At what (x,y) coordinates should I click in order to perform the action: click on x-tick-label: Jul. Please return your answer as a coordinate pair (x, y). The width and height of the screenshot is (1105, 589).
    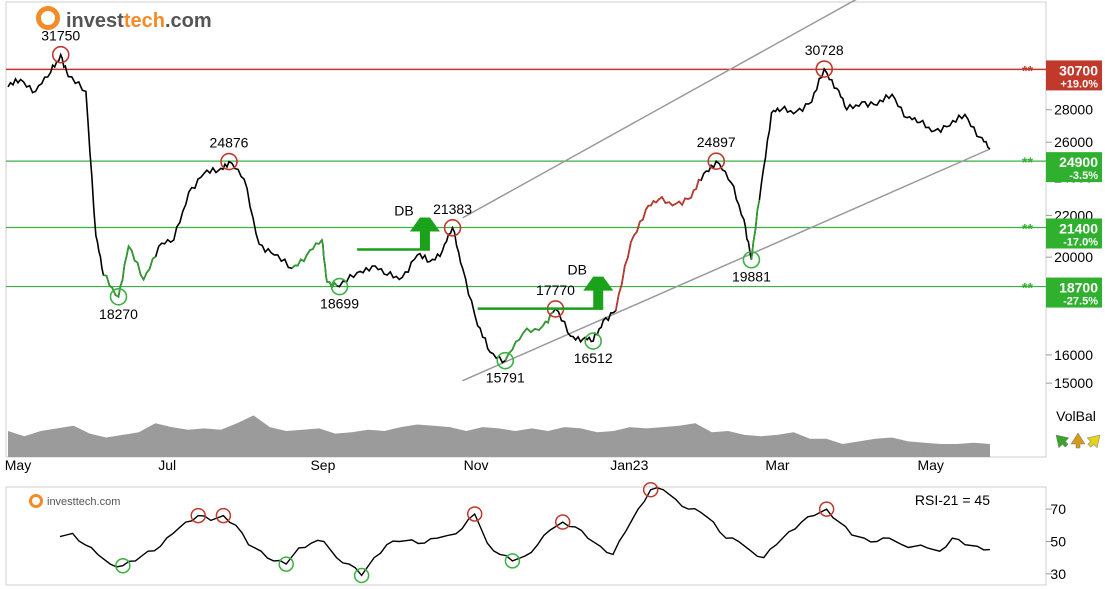
    Looking at the image, I should click on (167, 465).